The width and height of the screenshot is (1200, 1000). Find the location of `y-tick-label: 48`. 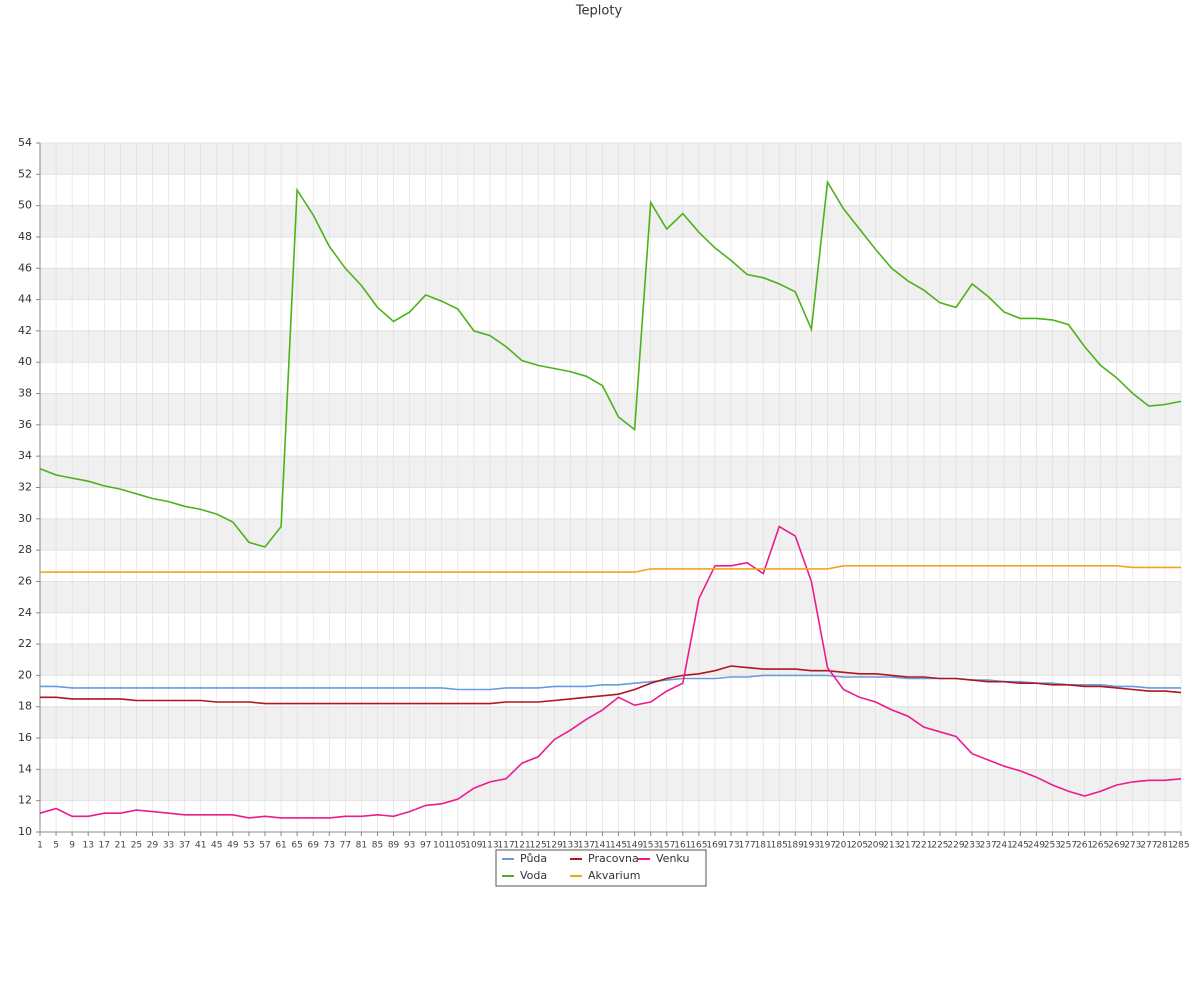

y-tick-label: 48 is located at coordinates (25, 236).